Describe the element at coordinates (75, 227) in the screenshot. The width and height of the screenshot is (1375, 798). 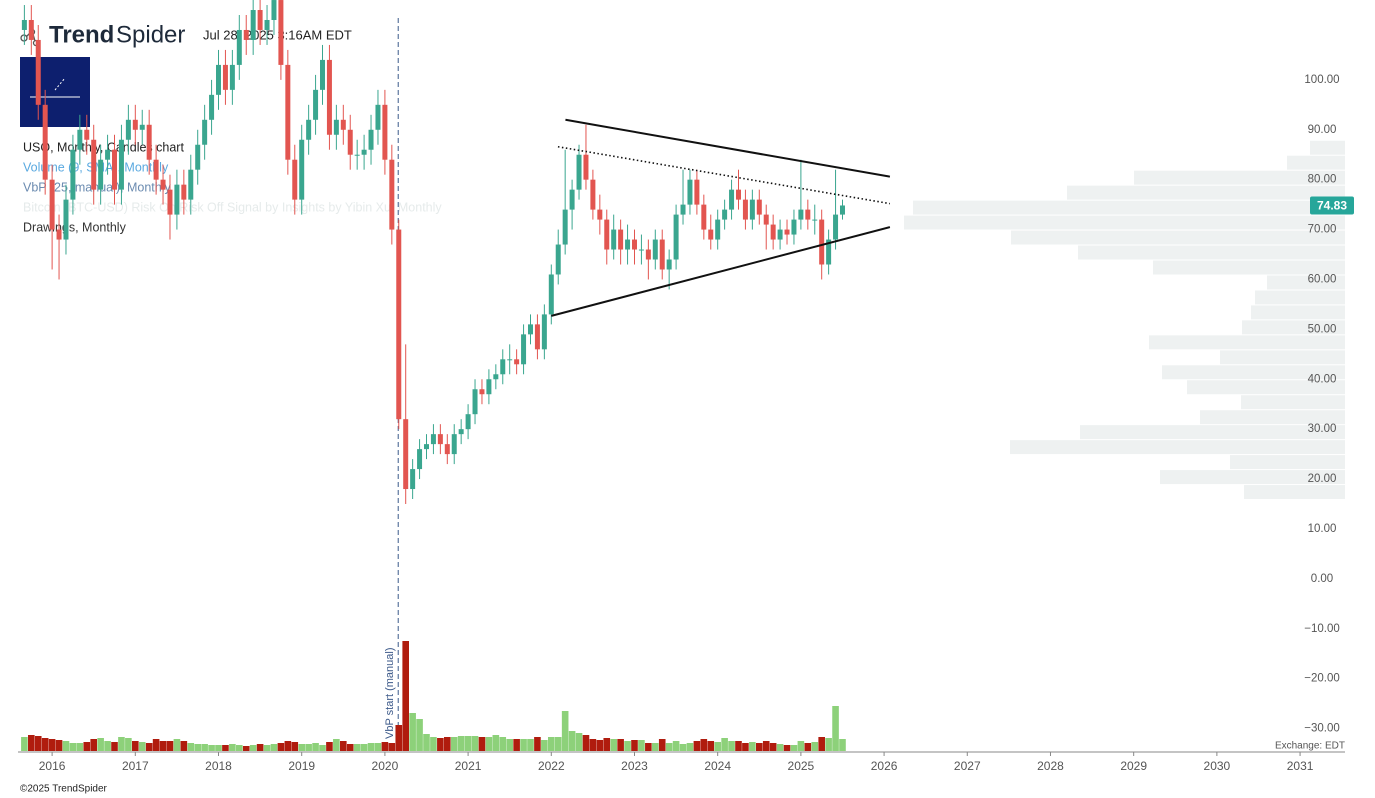
I see `legend-entry: Drawings, Monthly` at that location.